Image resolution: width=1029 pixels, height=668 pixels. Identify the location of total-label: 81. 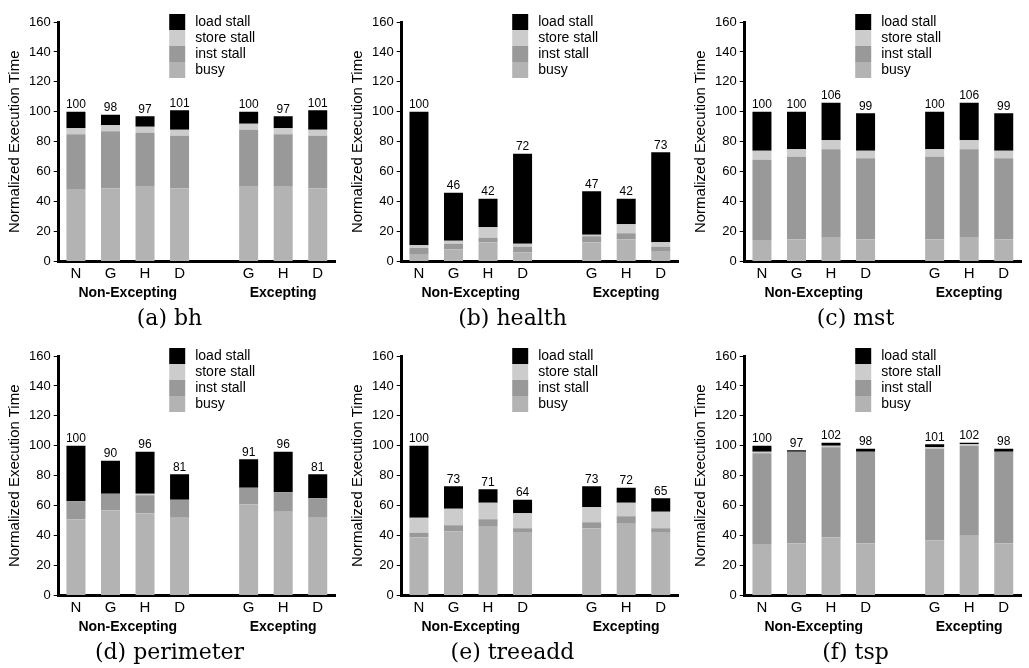
(179, 466).